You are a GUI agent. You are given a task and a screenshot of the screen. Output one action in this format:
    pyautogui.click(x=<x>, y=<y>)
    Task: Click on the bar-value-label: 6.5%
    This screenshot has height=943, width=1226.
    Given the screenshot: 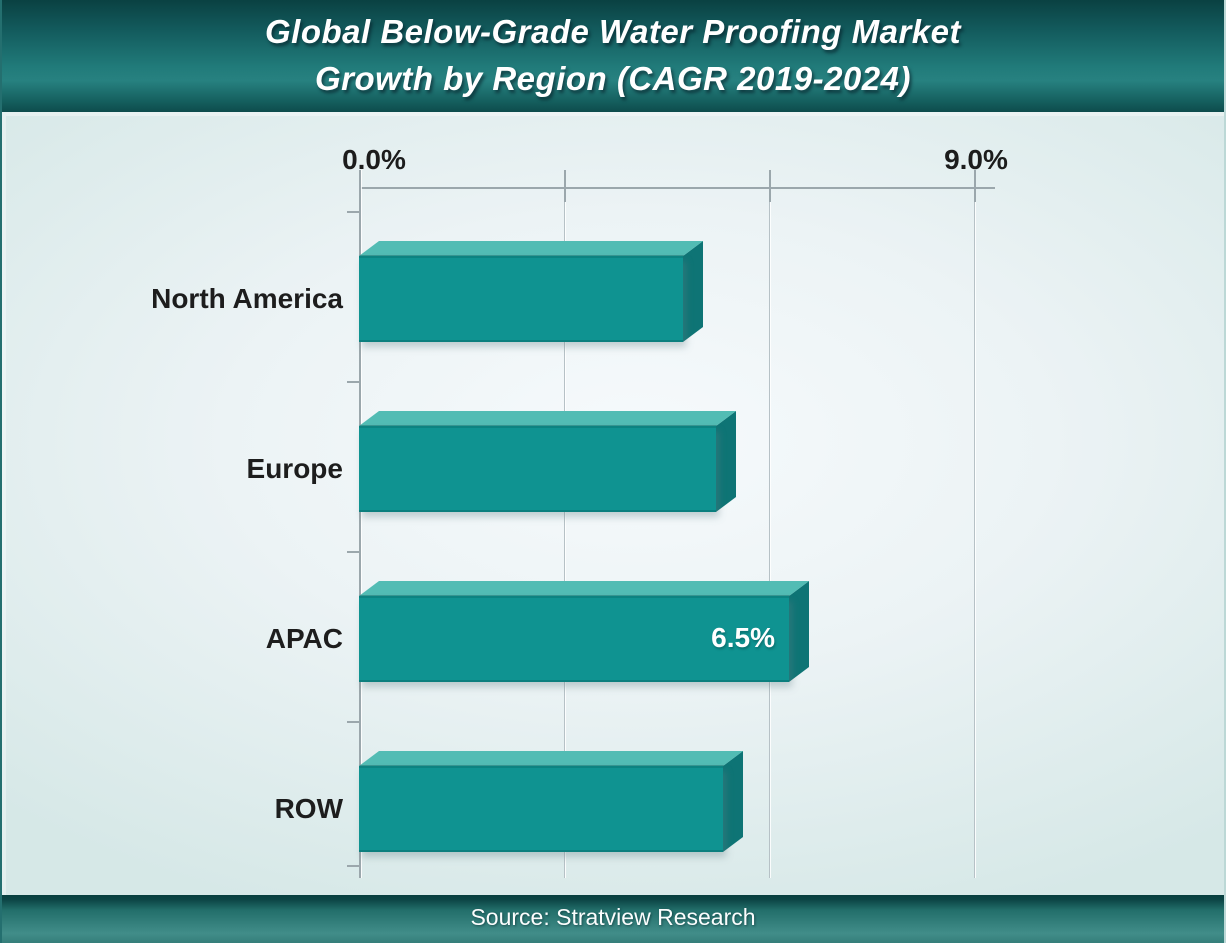 What is the action you would take?
    pyautogui.click(x=743, y=637)
    